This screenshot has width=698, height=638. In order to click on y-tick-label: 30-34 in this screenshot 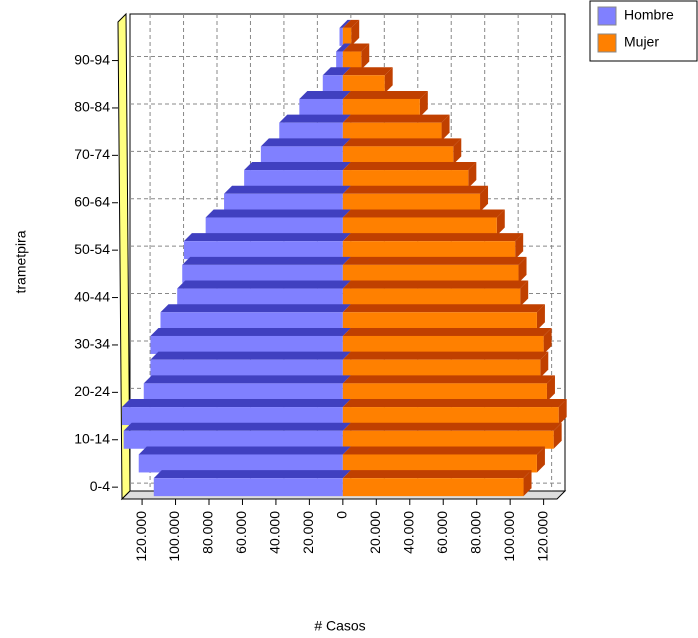, I will do `click(92, 344)`.